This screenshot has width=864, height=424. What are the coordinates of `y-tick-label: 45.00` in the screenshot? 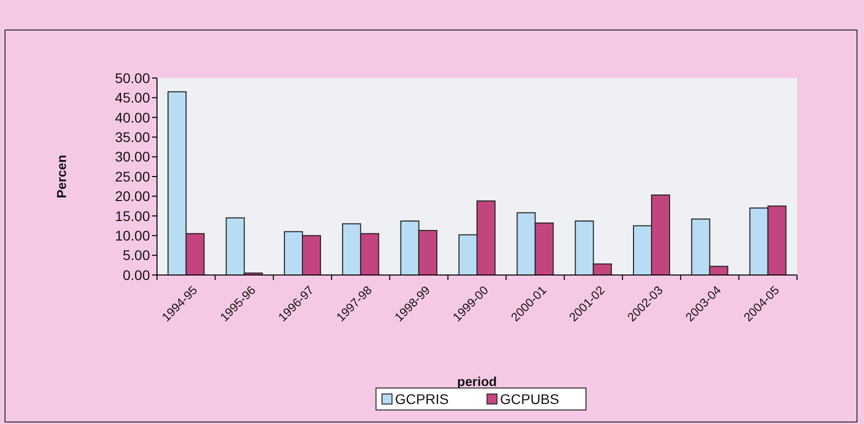 It's located at (132, 98).